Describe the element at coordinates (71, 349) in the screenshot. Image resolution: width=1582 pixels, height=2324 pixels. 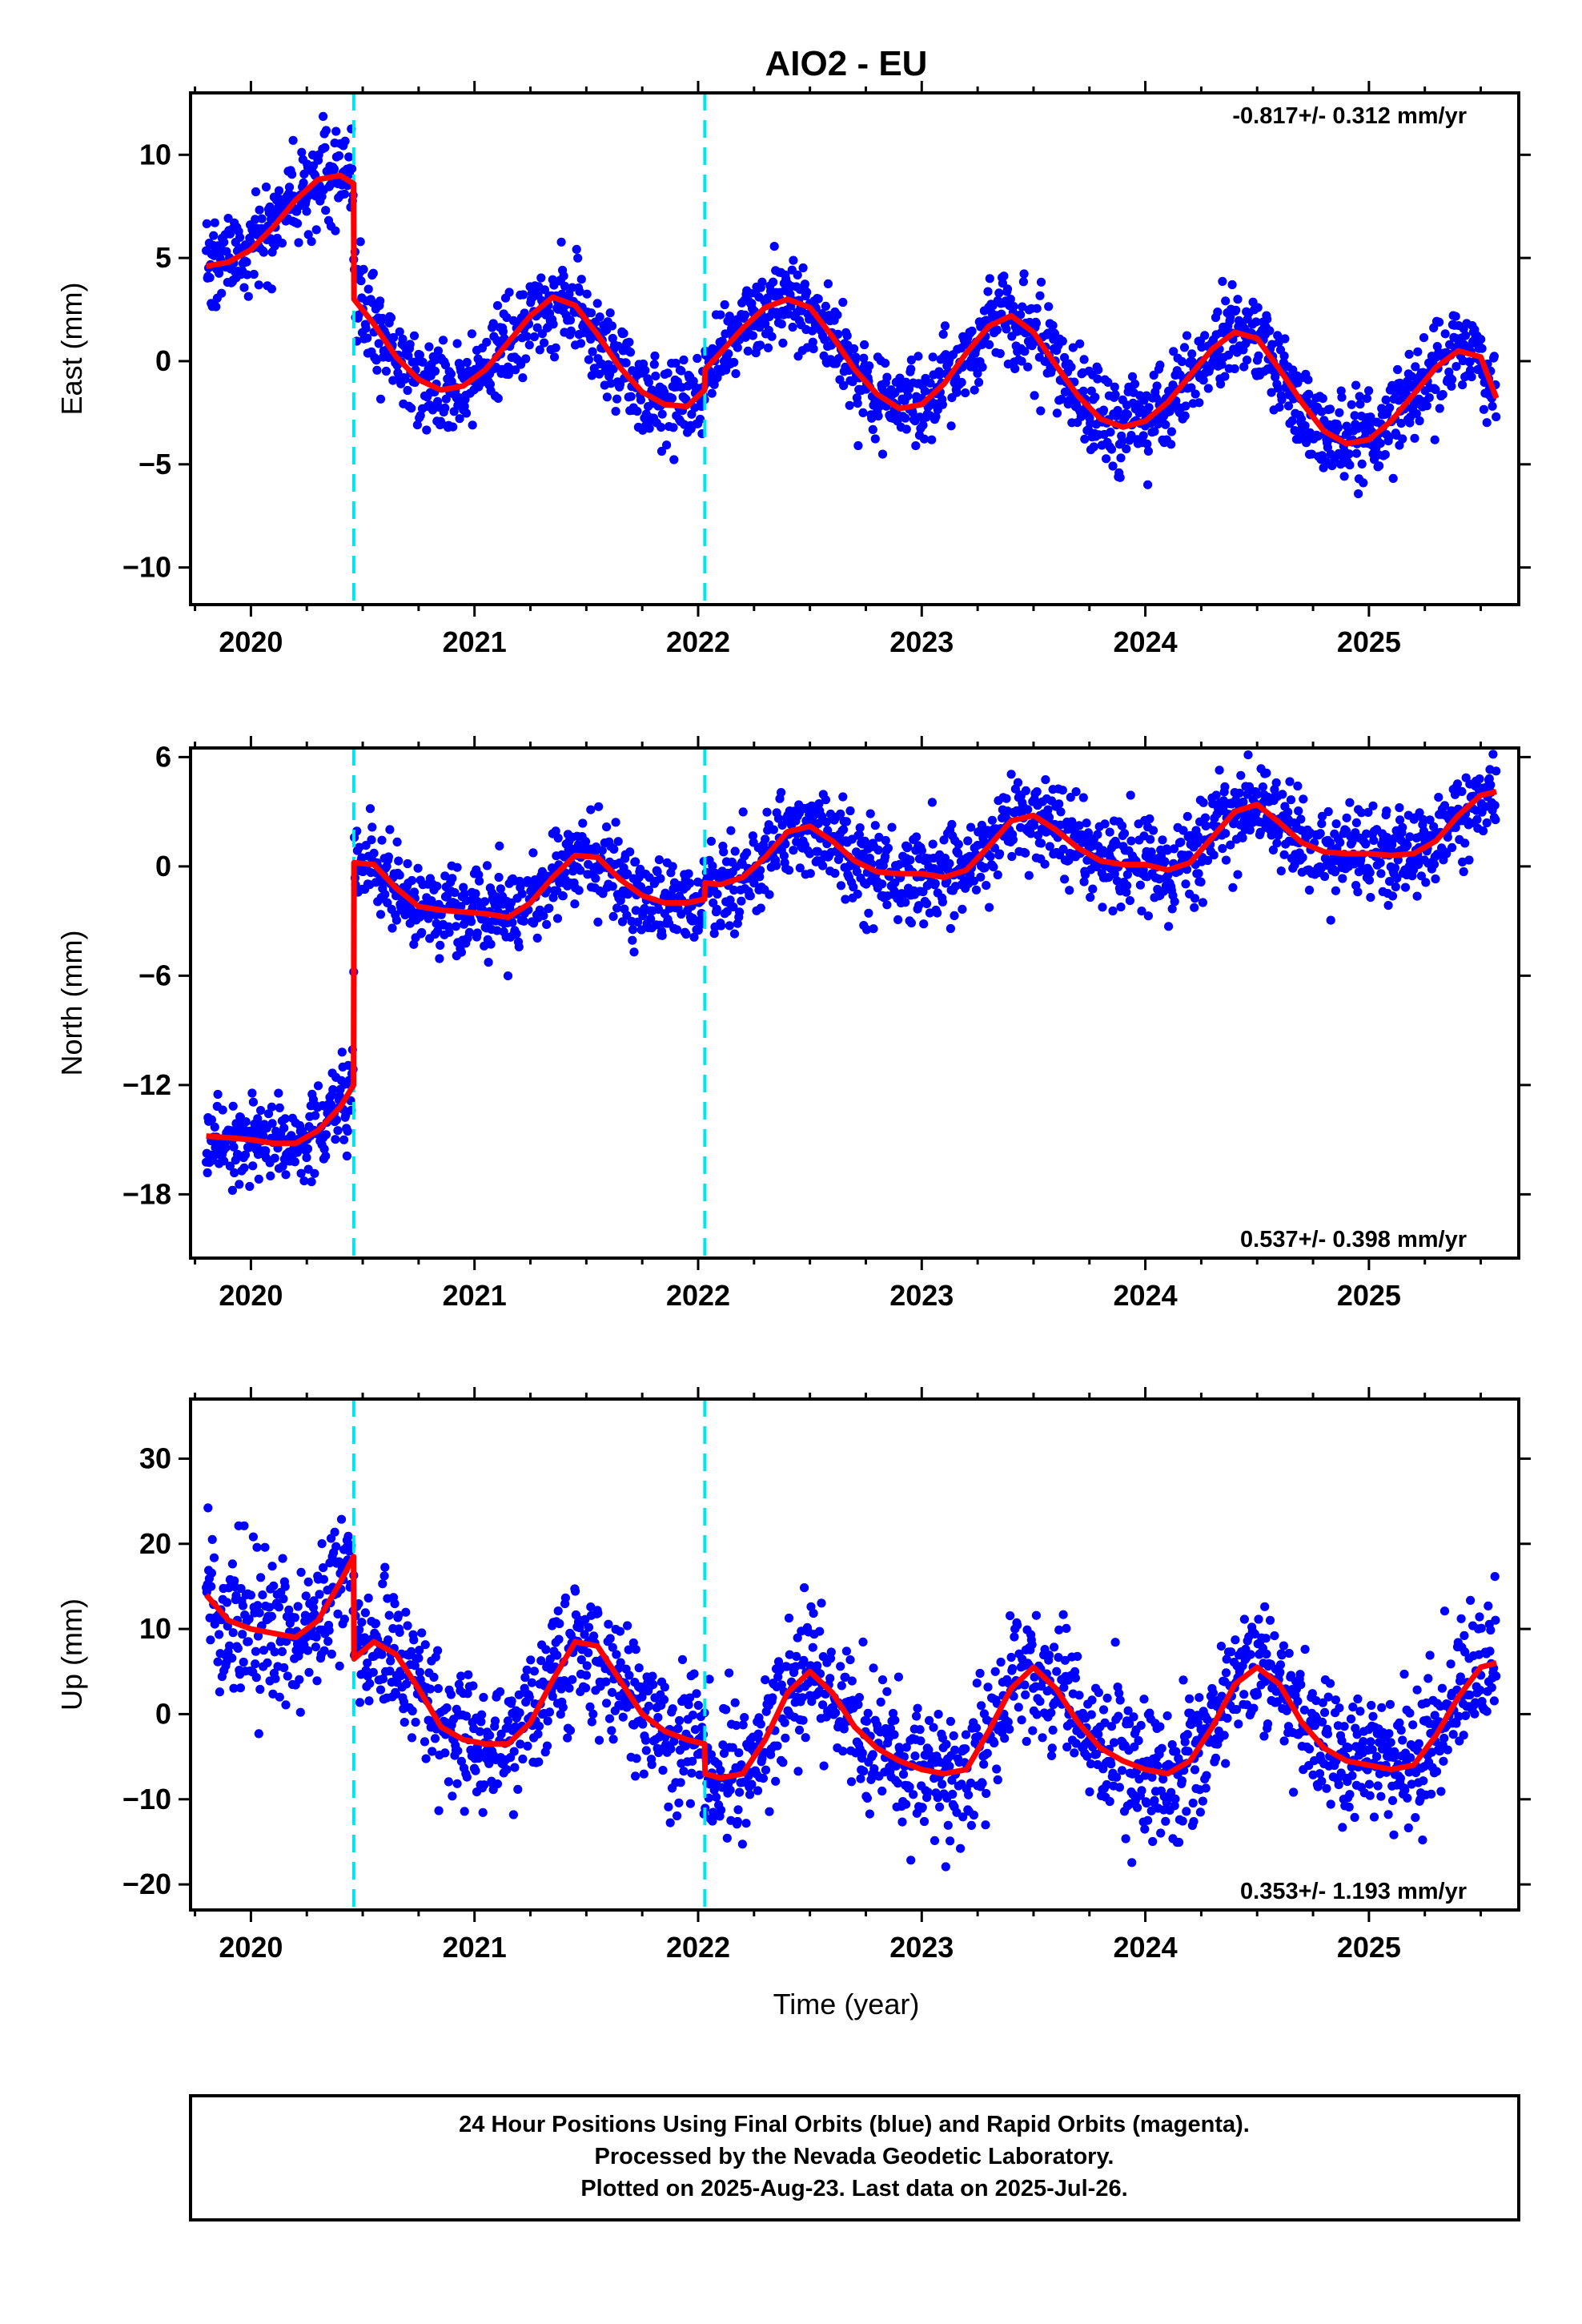
I see `east-y-axis-label: East (mm)` at that location.